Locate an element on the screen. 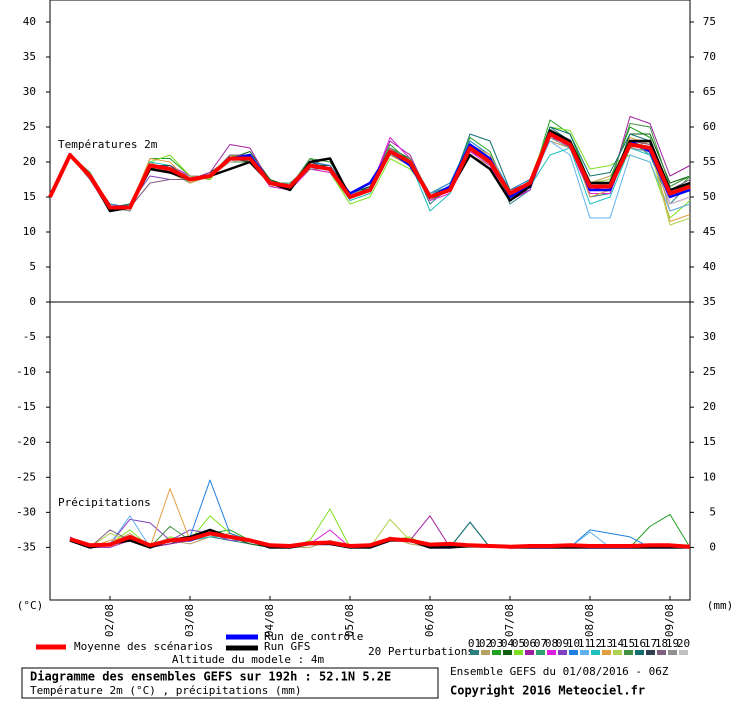 Image resolution: width=740 pixels, height=704 pixels. x-tick-label: 02/08 is located at coordinates (109, 620).